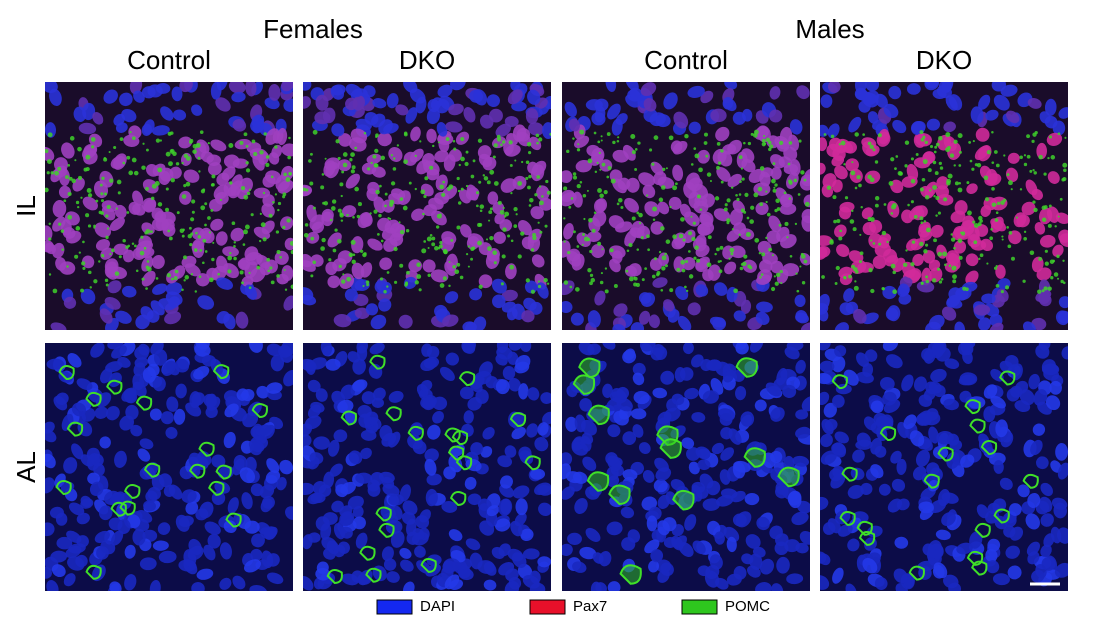  What do you see at coordinates (394, 607) in the screenshot?
I see `legend-swatch` at bounding box center [394, 607].